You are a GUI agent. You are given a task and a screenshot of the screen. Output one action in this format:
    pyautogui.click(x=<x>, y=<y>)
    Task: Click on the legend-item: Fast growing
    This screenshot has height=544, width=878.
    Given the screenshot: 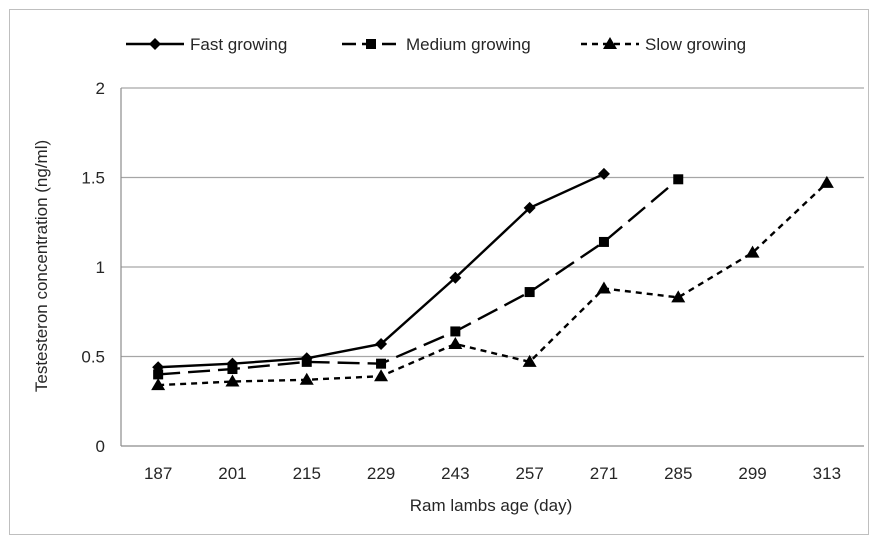 What is the action you would take?
    pyautogui.click(x=206, y=44)
    